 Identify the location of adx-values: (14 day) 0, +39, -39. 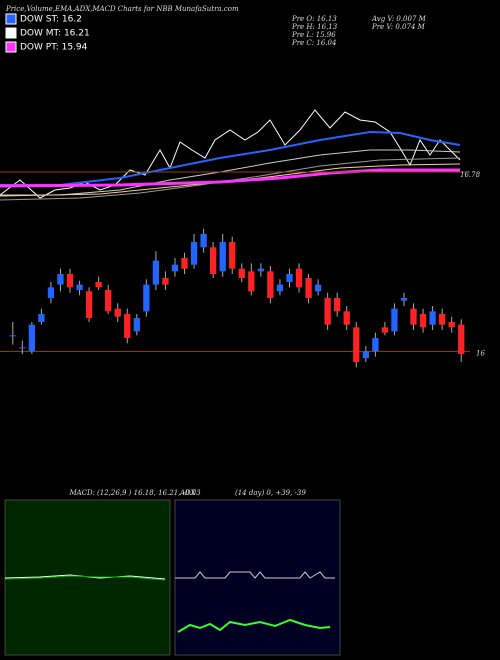
(270, 493).